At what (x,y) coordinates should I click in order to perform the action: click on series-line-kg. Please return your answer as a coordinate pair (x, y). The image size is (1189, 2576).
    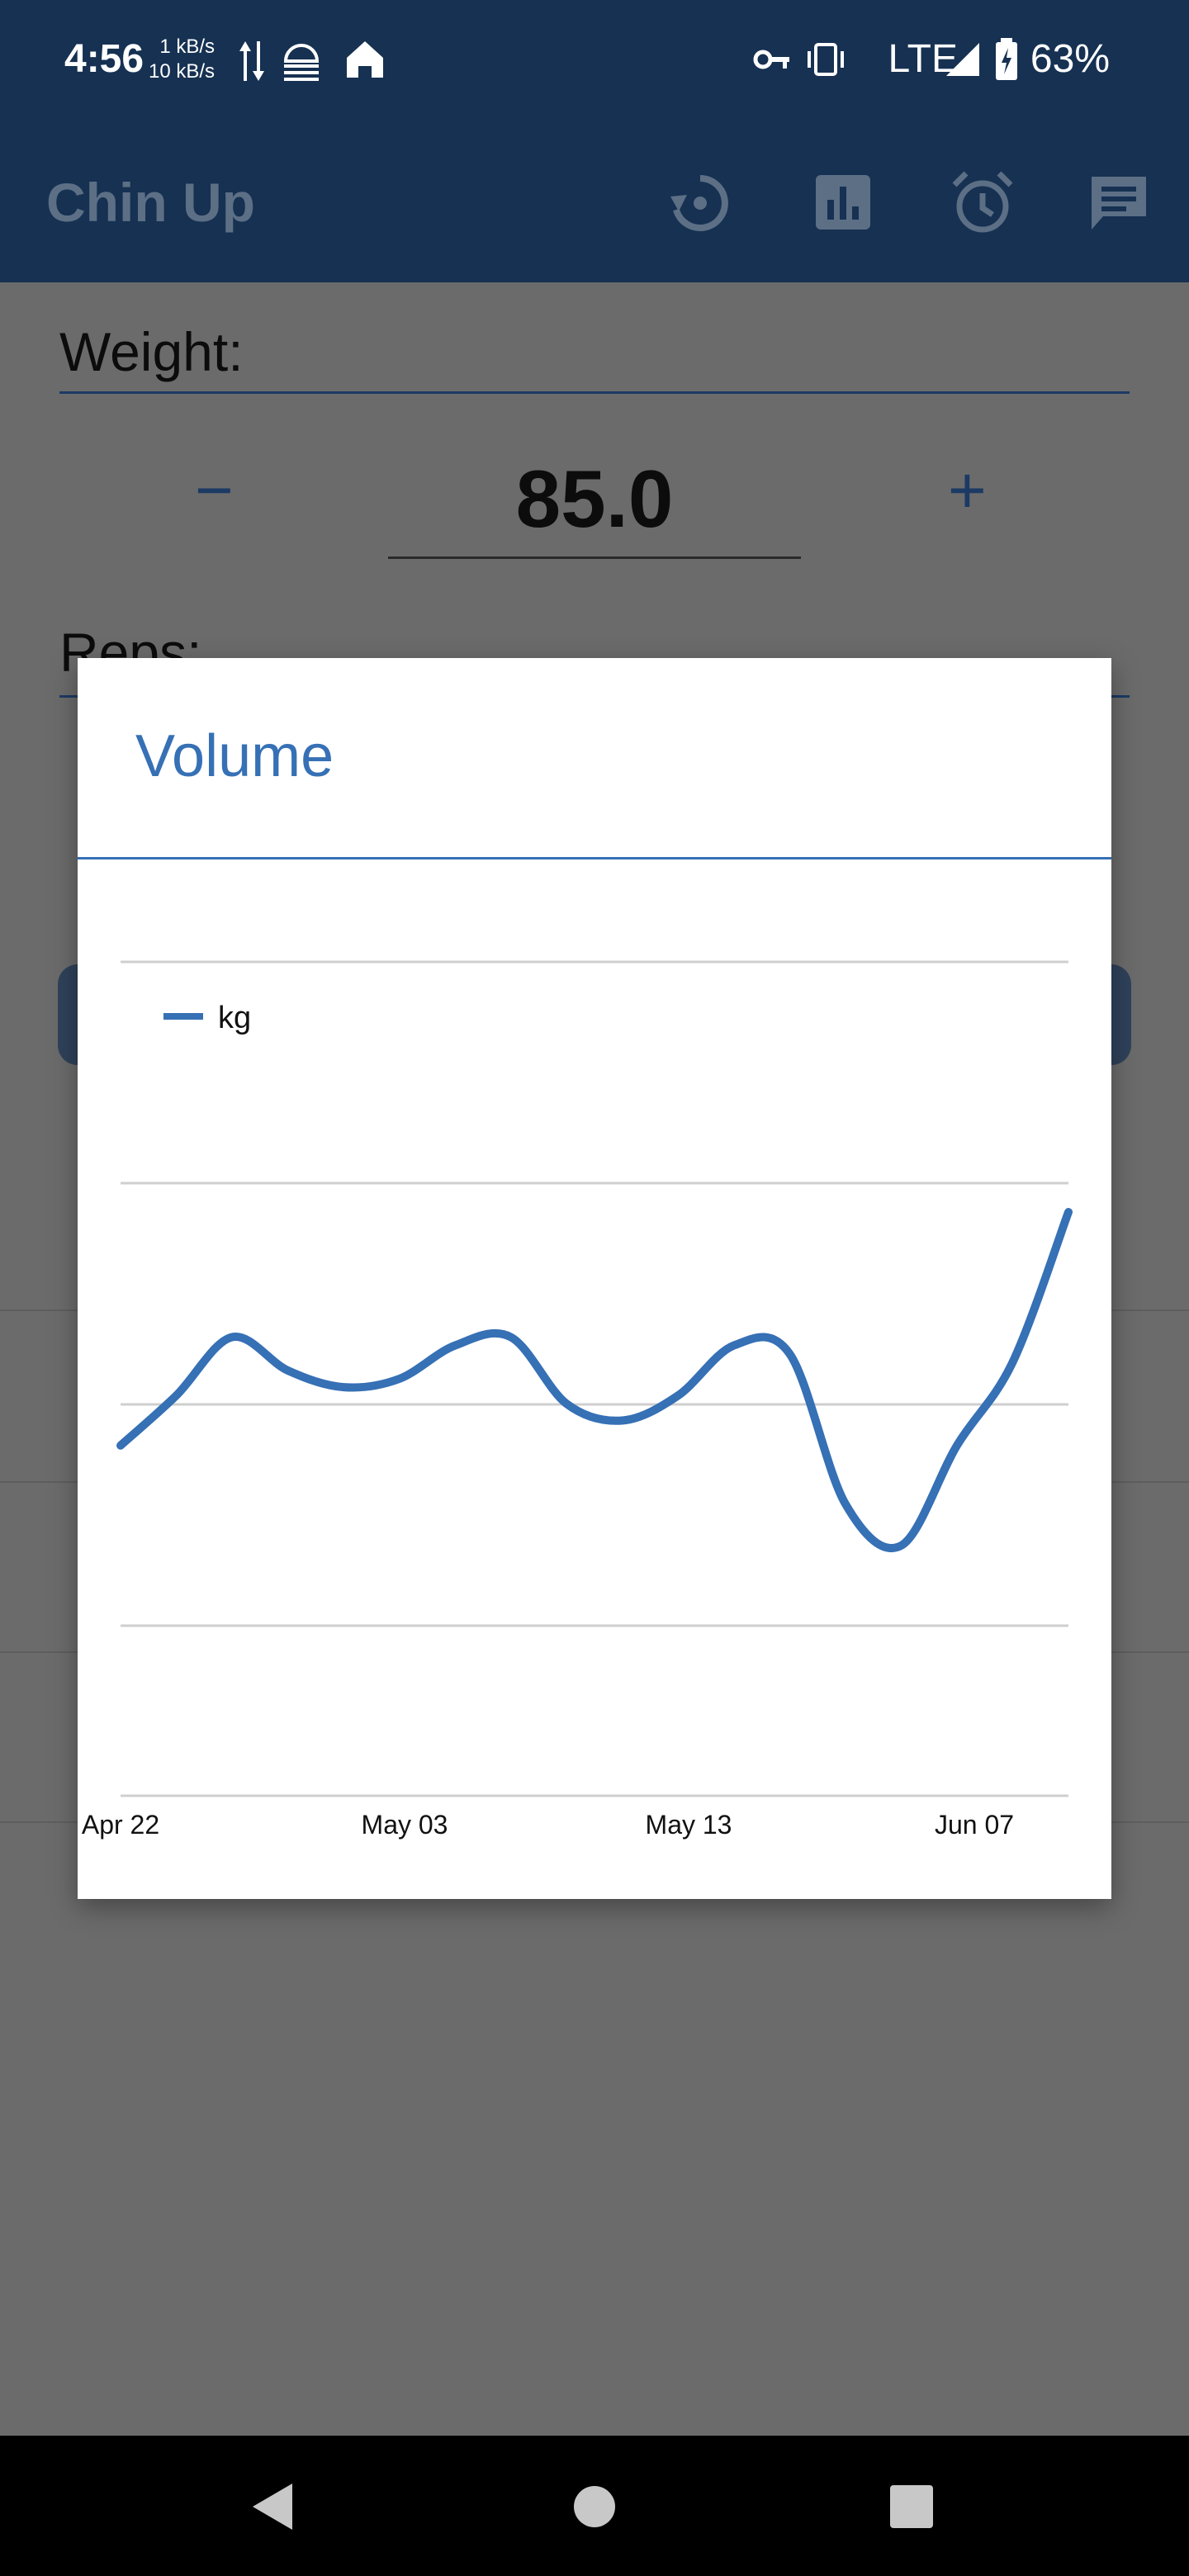
    Looking at the image, I should click on (594, 1380).